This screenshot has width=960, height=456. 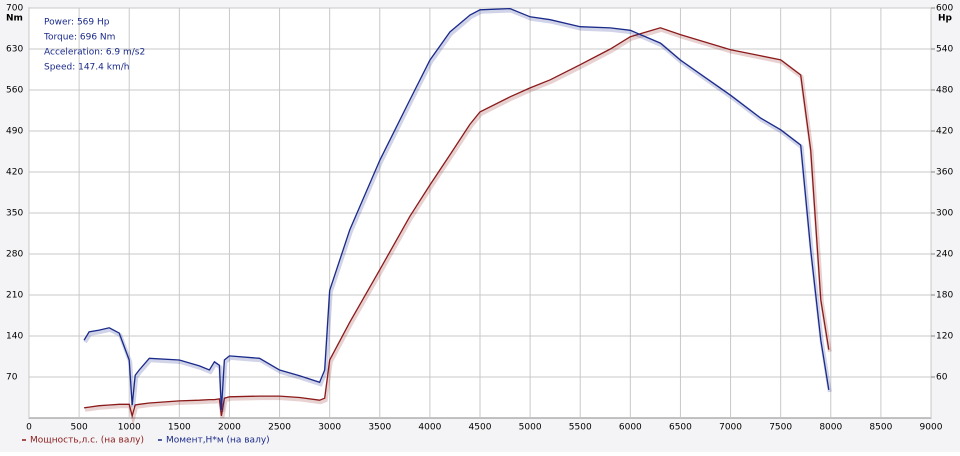 I want to click on x-tick-label: 4500, so click(x=480, y=428).